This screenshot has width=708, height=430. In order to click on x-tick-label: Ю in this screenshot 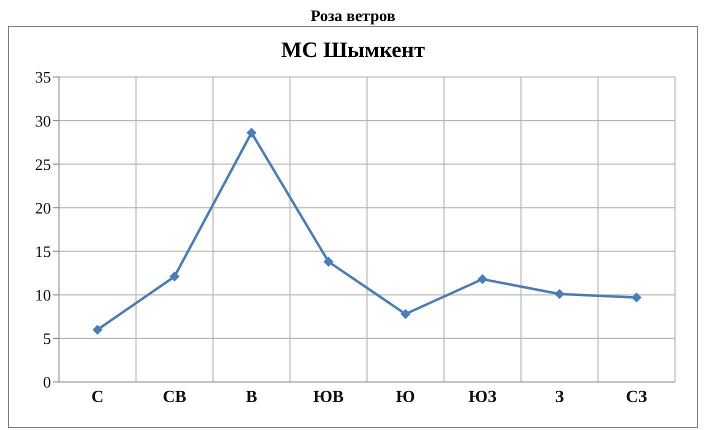, I will do `click(406, 396)`.